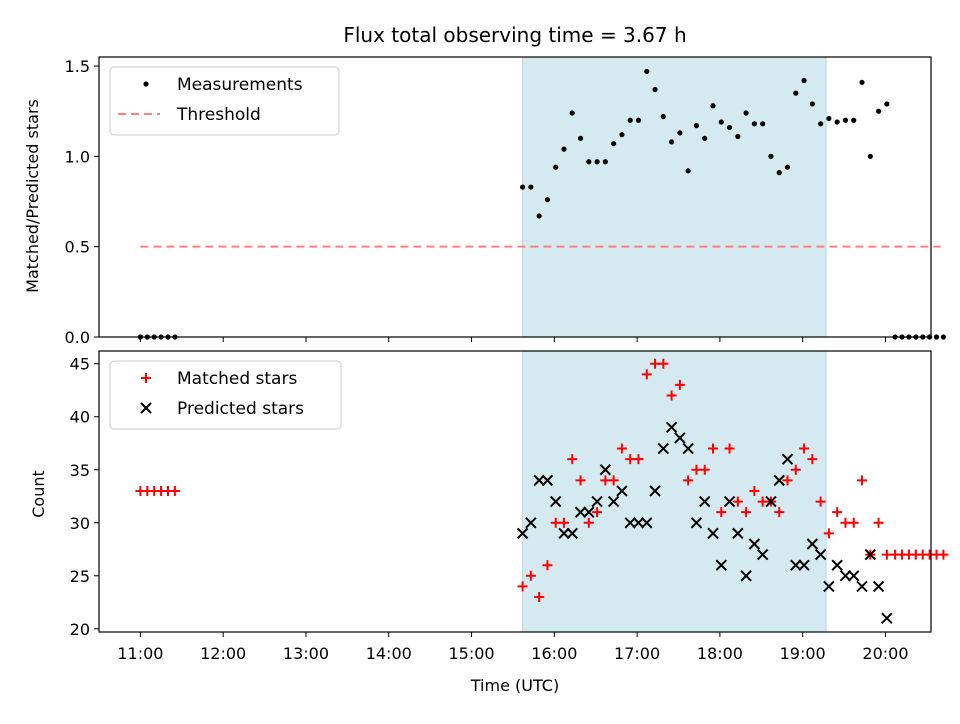 Image resolution: width=960 pixels, height=724 pixels. Describe the element at coordinates (471, 653) in the screenshot. I see `x-tick-label: 15:00` at that location.